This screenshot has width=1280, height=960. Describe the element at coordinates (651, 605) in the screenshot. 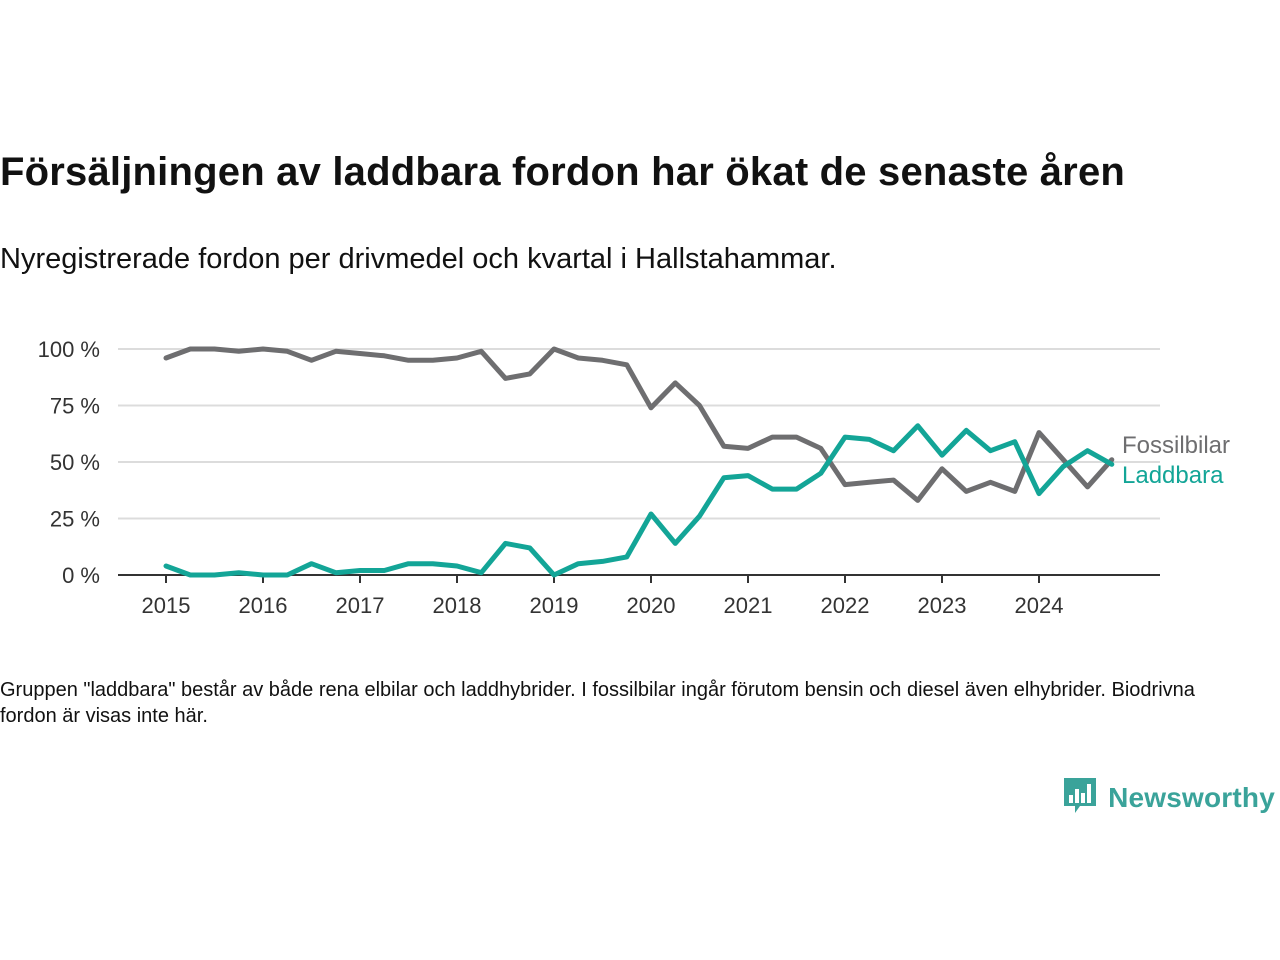

I see `x-tick-label: 2020` at that location.